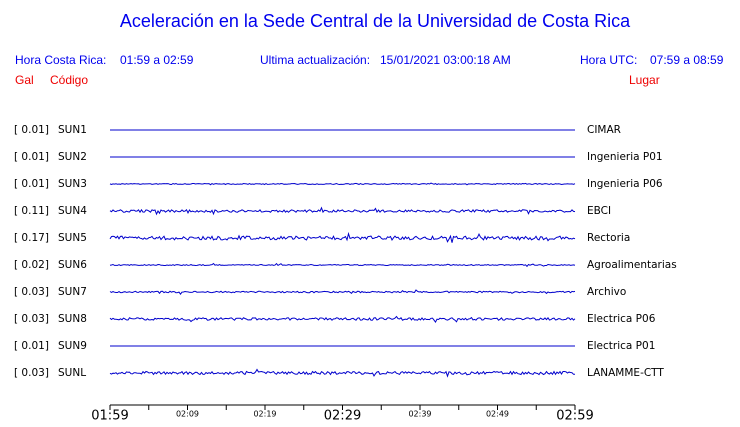 This screenshot has width=740, height=427. I want to click on code-header: Código, so click(69, 80).